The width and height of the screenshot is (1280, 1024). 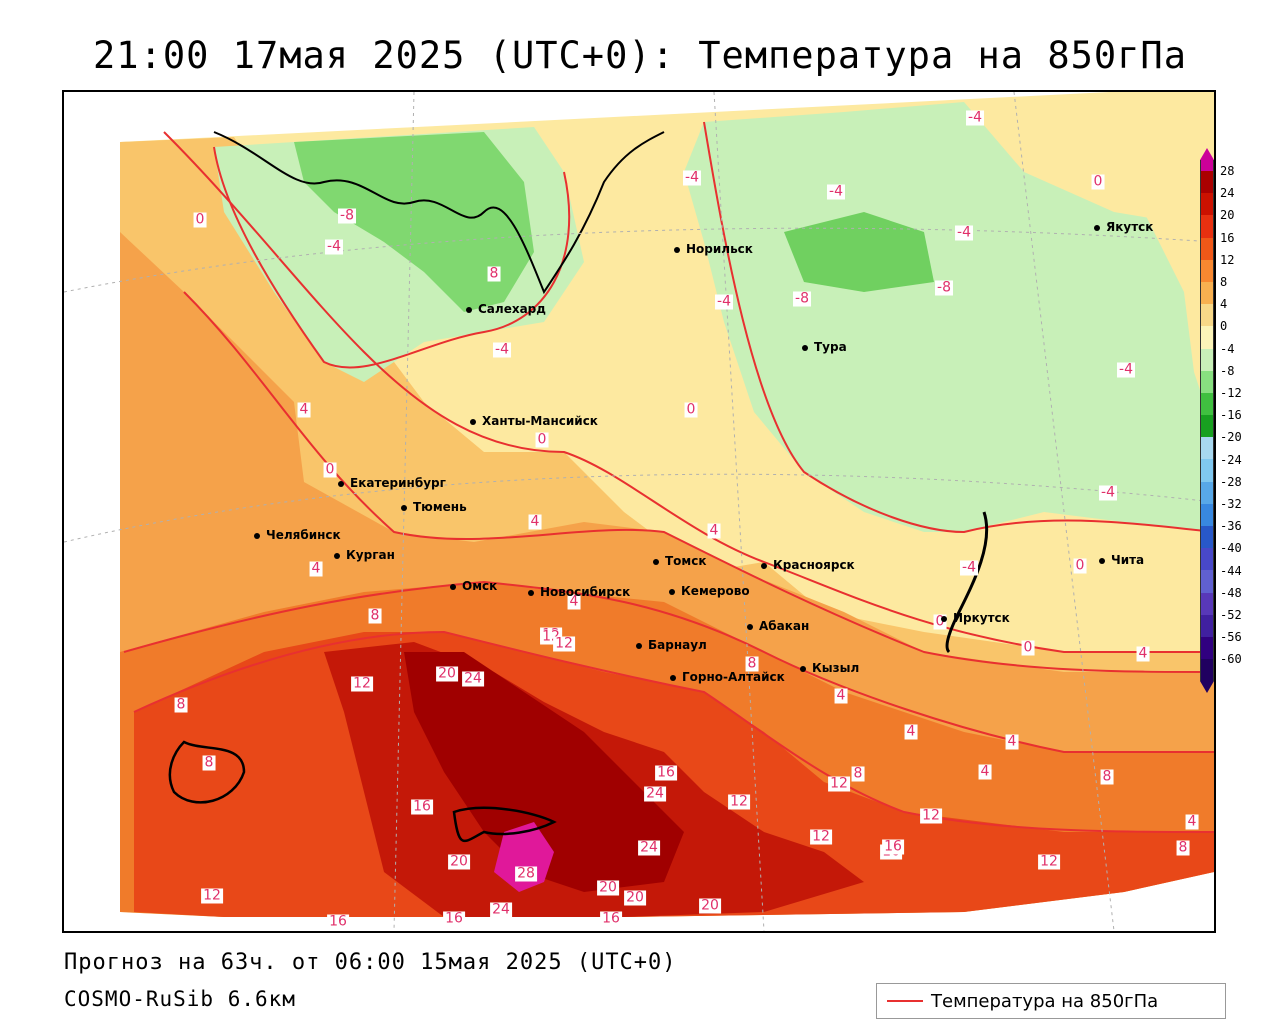 What do you see at coordinates (1231, 637) in the screenshot?
I see `colorbar-tick-label: -56` at bounding box center [1231, 637].